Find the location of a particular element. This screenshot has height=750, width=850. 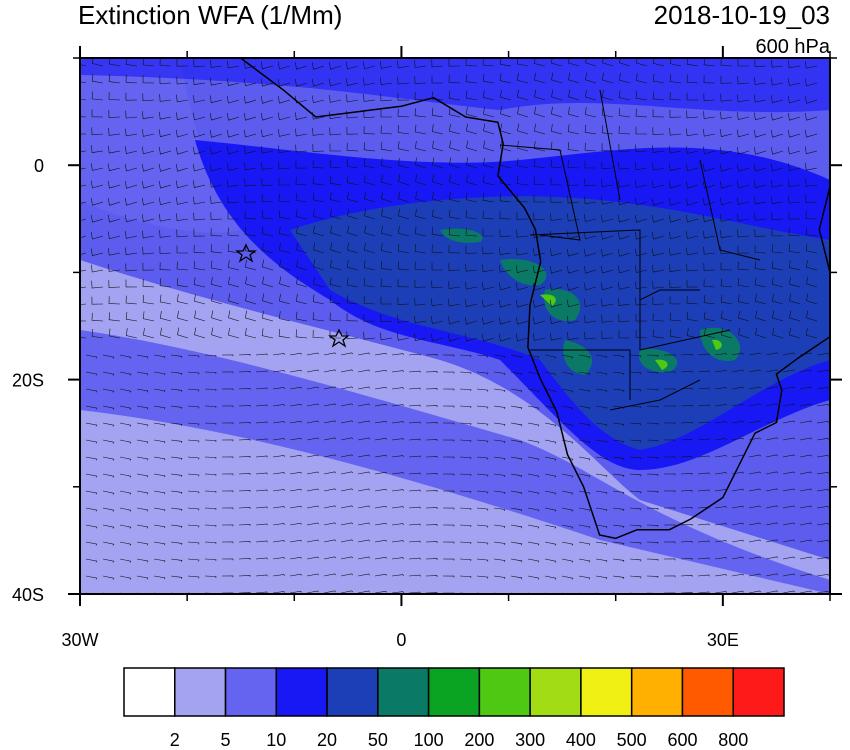

x-tick-label: 0 is located at coordinates (401, 640).